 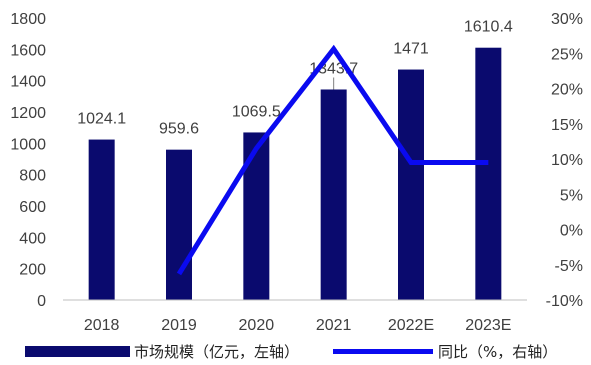 What do you see at coordinates (333, 194) in the screenshot?
I see `bar-2021` at bounding box center [333, 194].